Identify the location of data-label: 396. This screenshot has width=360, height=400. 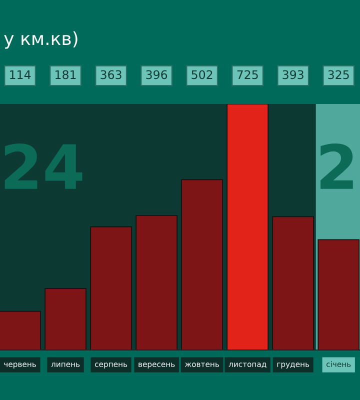
(157, 75).